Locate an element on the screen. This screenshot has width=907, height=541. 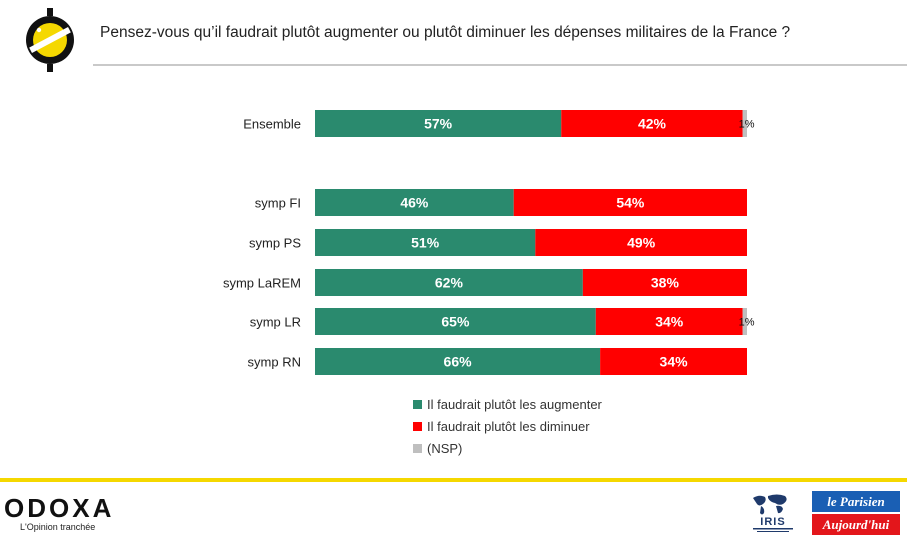
data-label-symp-fi-0: 46% is located at coordinates (414, 203).